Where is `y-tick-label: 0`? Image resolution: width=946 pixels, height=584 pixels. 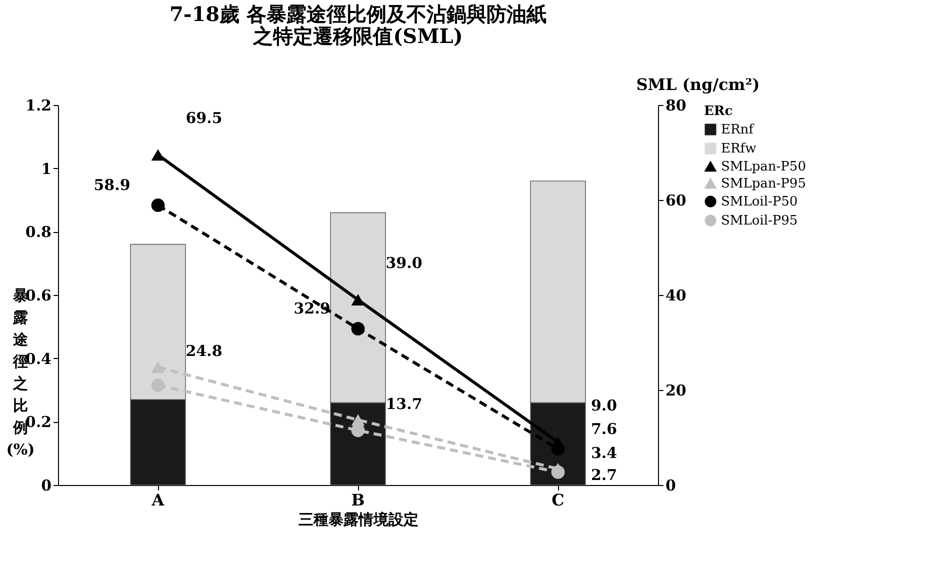
y-tick-label: 0 is located at coordinates (46, 485).